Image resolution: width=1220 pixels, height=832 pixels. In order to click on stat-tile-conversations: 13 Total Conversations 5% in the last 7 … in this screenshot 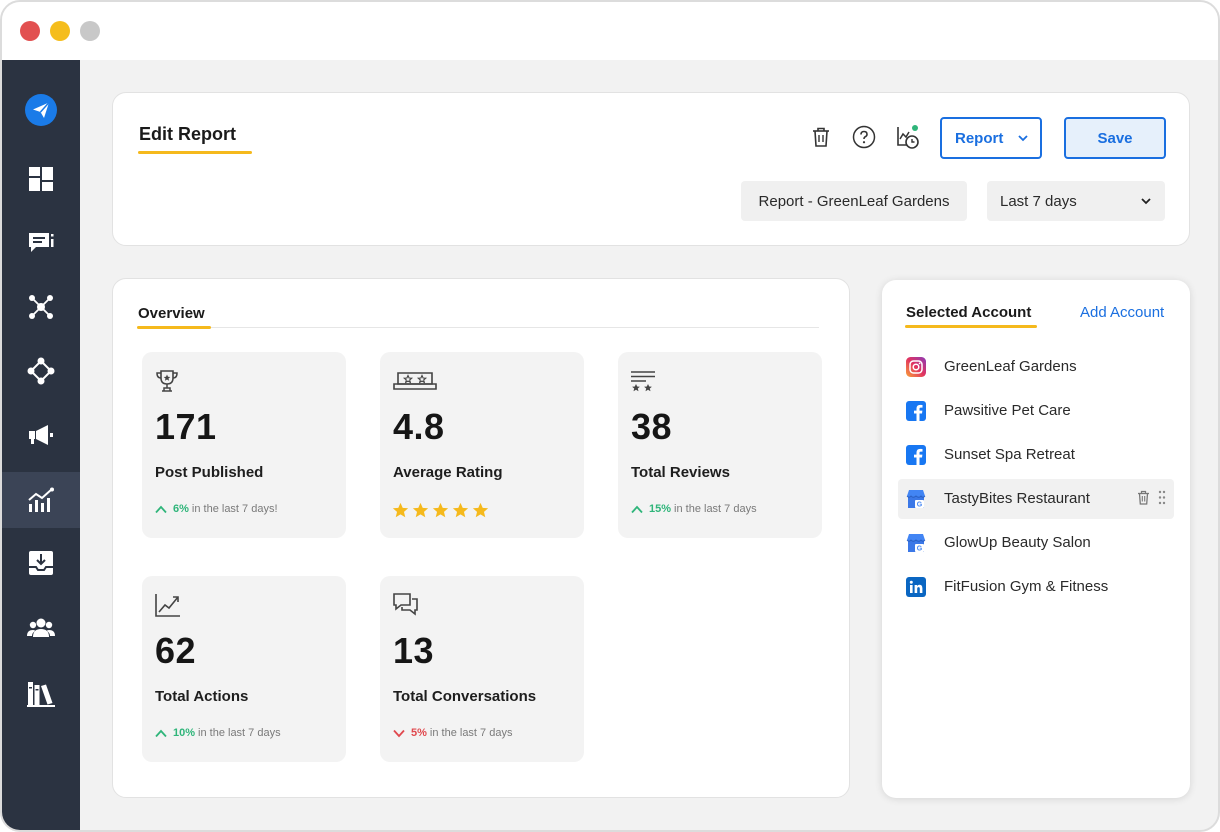, I will do `click(482, 669)`.